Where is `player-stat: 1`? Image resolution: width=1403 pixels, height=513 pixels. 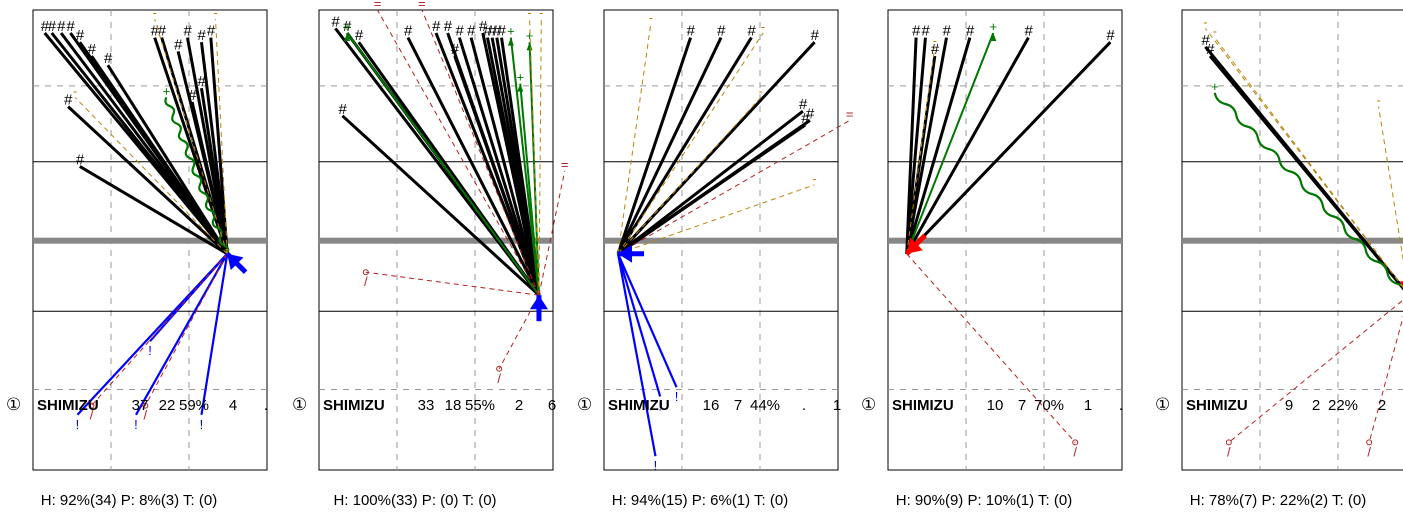 player-stat: 1 is located at coordinates (1088, 405).